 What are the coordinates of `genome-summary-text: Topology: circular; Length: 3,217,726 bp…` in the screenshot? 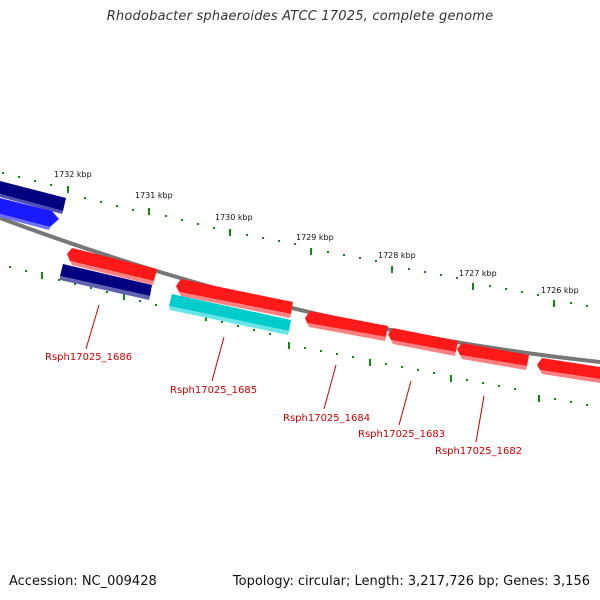 It's located at (411, 581).